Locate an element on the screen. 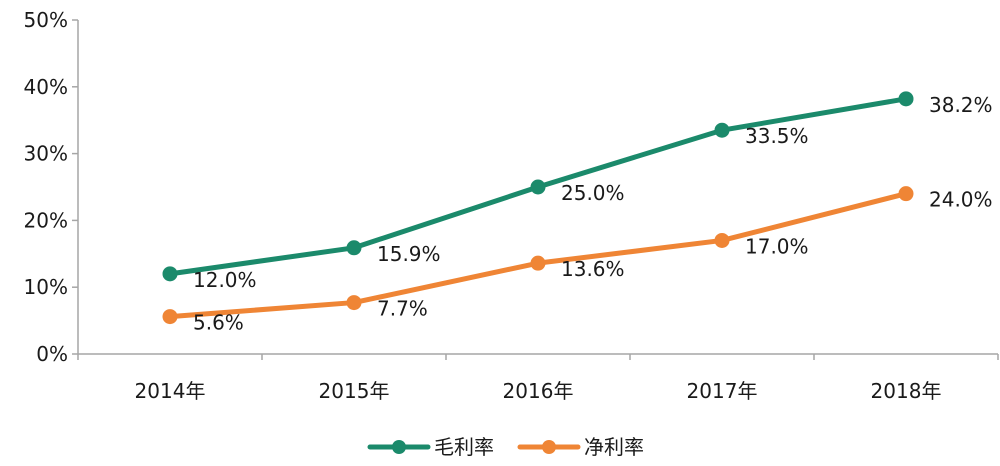 Image resolution: width=1000 pixels, height=466 pixels. y-tick-label: 30% is located at coordinates (46, 154).